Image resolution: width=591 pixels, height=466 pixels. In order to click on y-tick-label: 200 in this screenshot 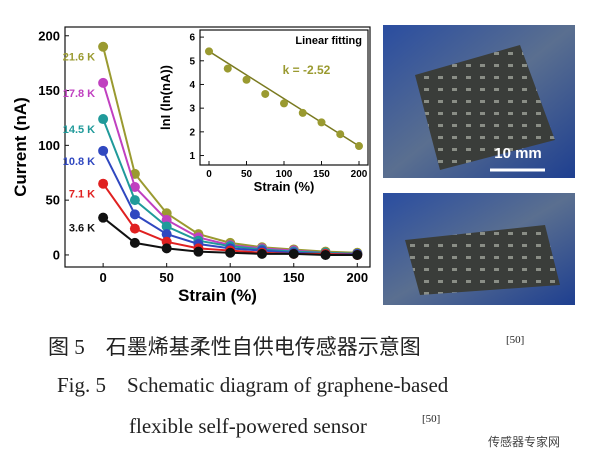, I will do `click(49, 35)`.